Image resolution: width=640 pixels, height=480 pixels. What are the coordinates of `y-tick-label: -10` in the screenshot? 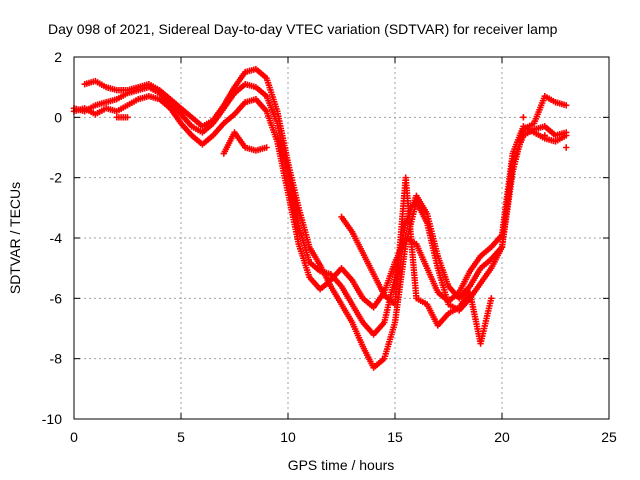 It's located at (52, 419).